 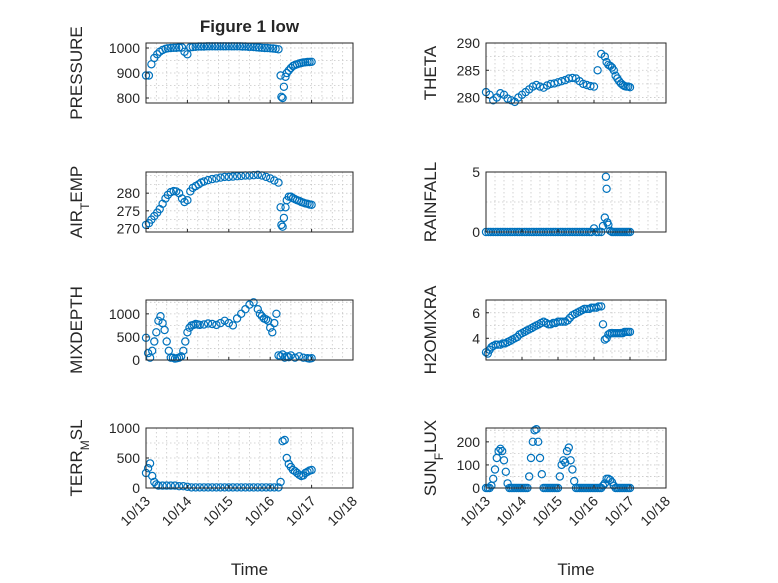 What do you see at coordinates (558, 330) in the screenshot?
I see `h2omixra-series` at bounding box center [558, 330].